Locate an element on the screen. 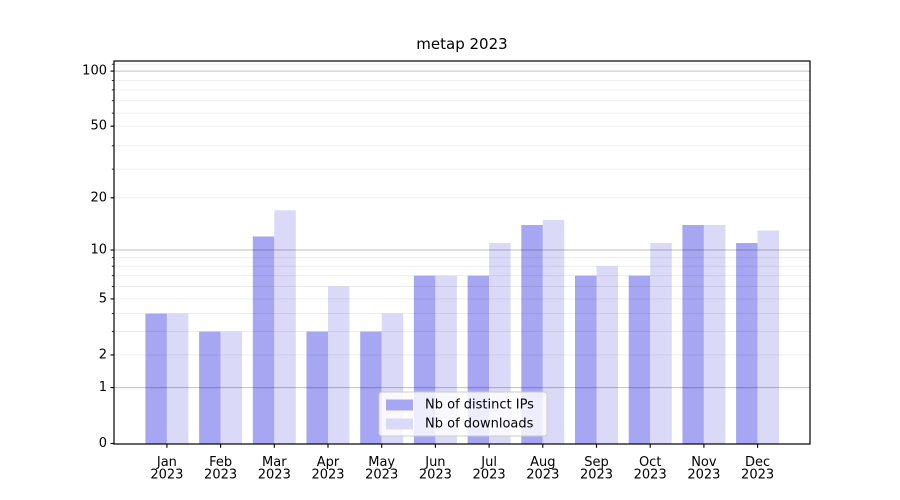 The height and width of the screenshot is (500, 900). x-tick-label-month: Oct is located at coordinates (650, 462).